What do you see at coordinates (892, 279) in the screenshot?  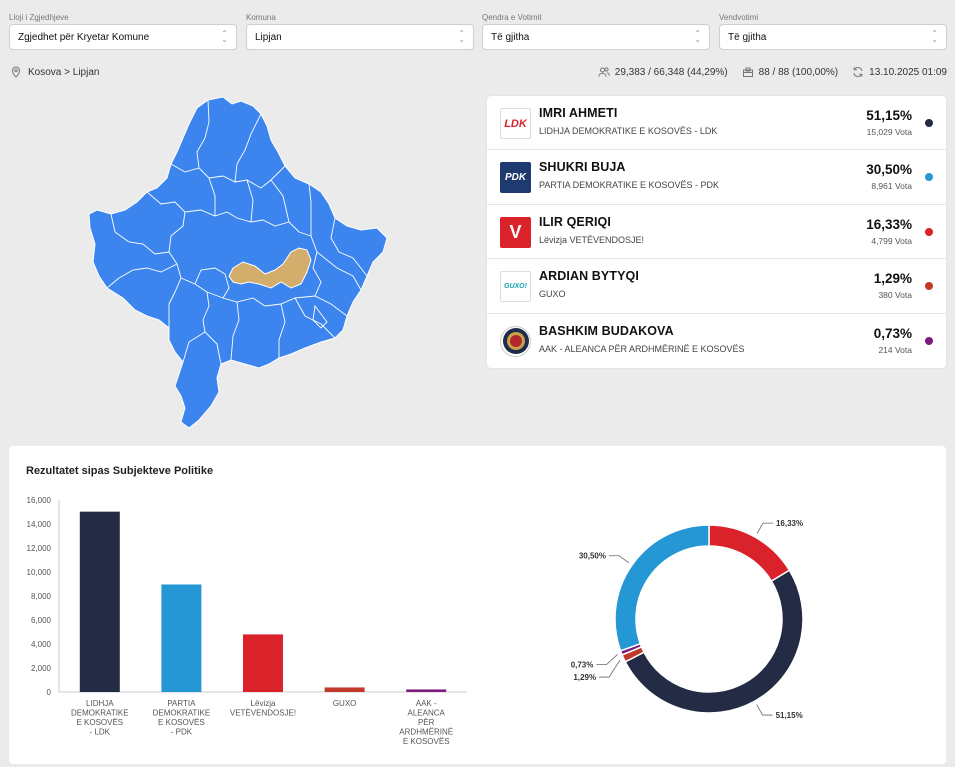 I see `candidate-percent: 1,29%` at bounding box center [892, 279].